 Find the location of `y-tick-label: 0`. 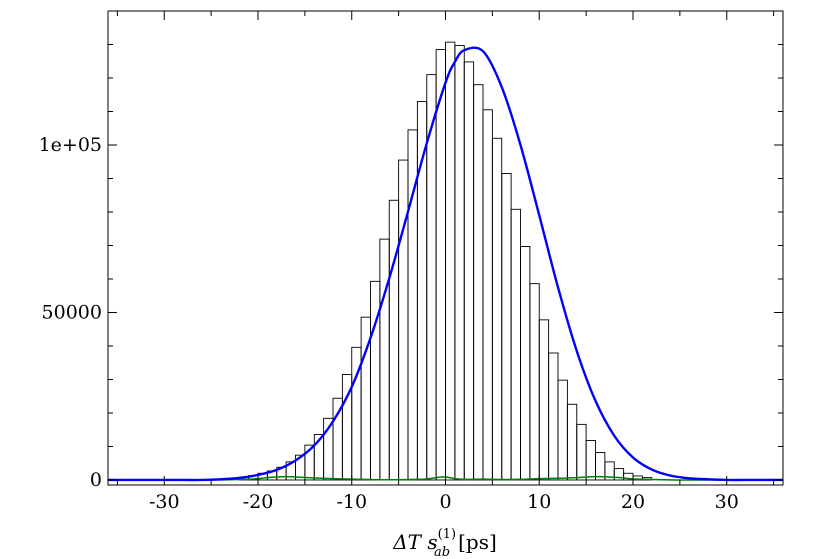

y-tick-label: 0 is located at coordinates (96, 480).